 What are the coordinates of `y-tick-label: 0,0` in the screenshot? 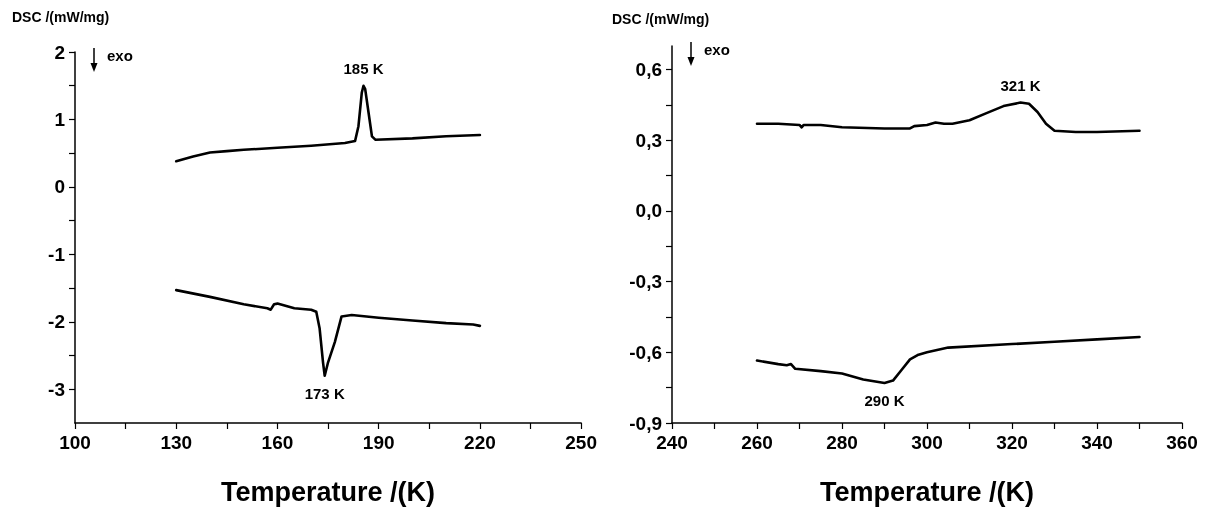 It's located at (648, 211).